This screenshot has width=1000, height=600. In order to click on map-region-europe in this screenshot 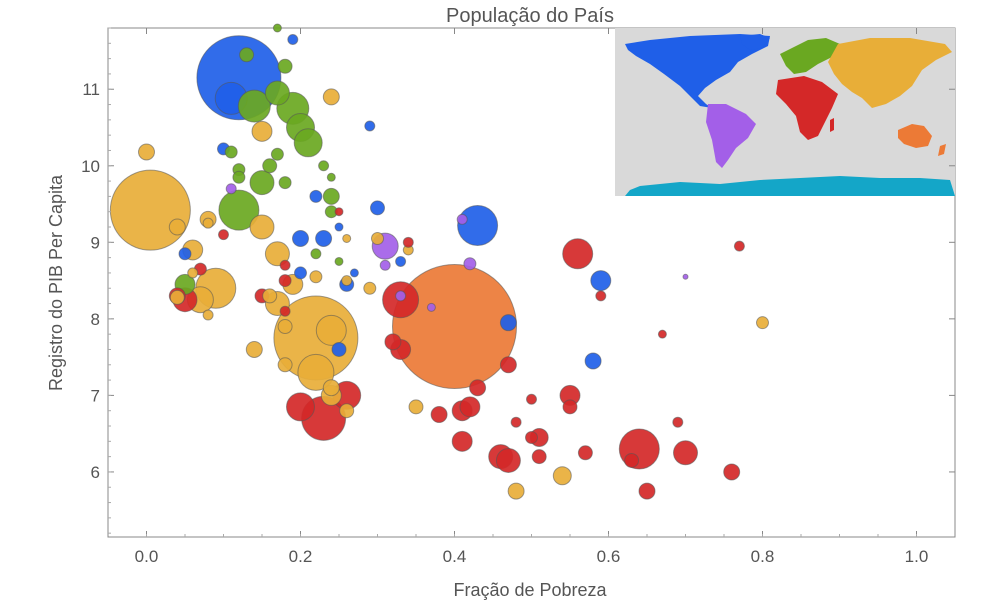, I will do `click(810, 56)`.